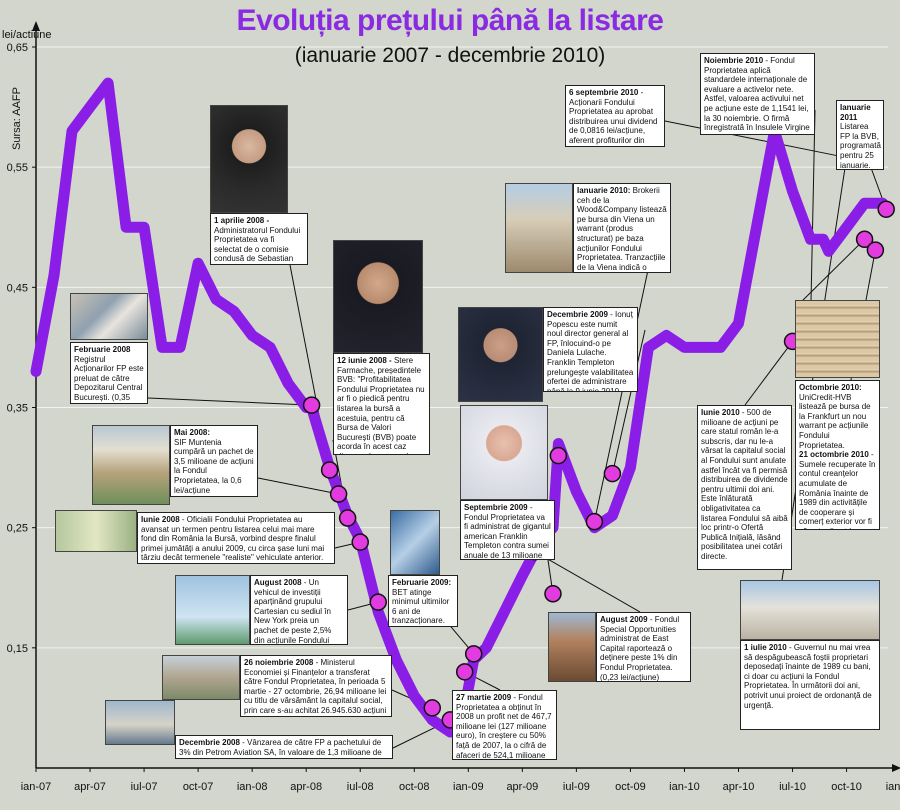  I want to click on y-axis-arrow, so click(36, 26).